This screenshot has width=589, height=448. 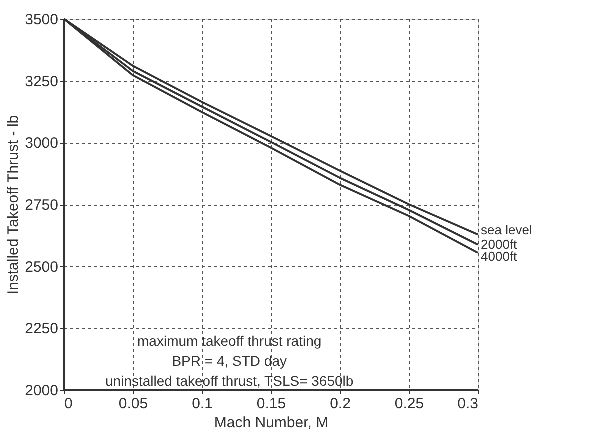 I want to click on x-tick-label: 0.05, so click(x=133, y=404).